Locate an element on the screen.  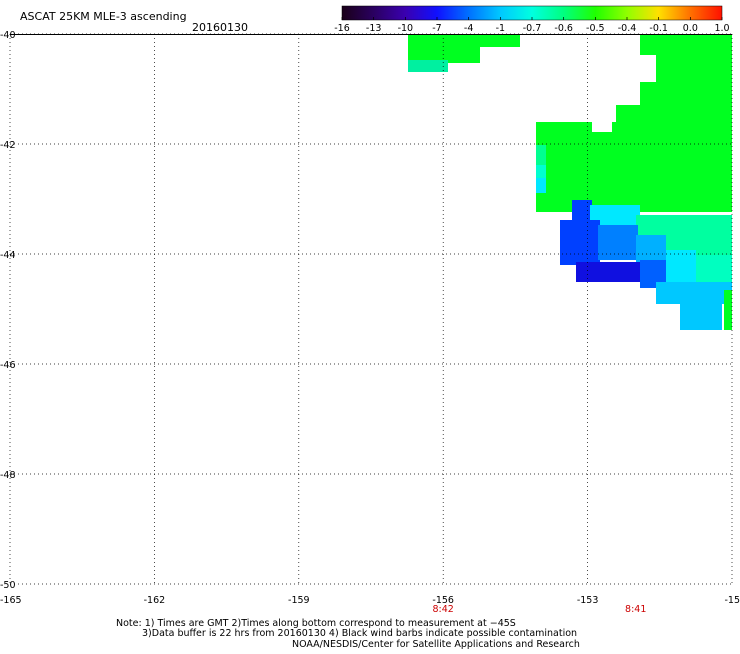
colorbar-tick-label: -1 is located at coordinates (500, 28).